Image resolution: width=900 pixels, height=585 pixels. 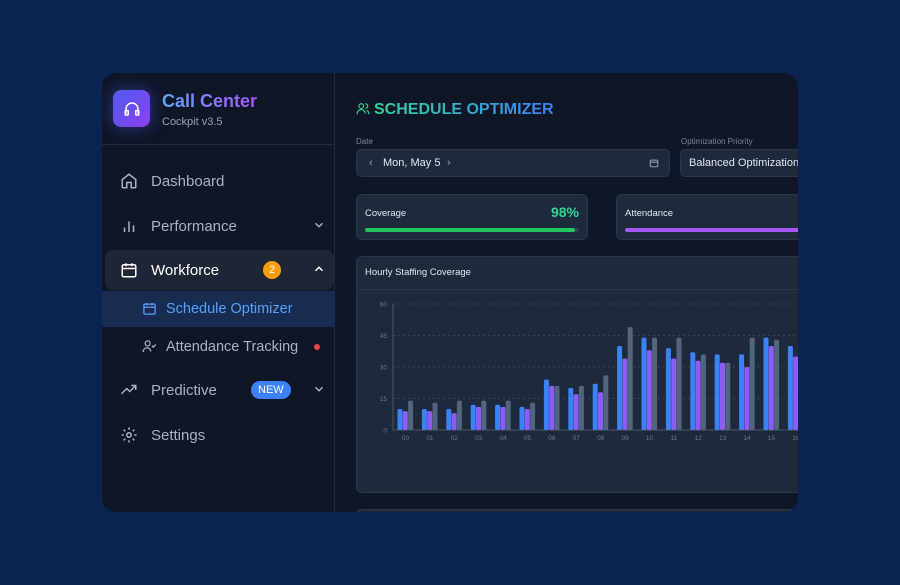 I want to click on priority-select: Balanced Optimization, so click(x=739, y=163).